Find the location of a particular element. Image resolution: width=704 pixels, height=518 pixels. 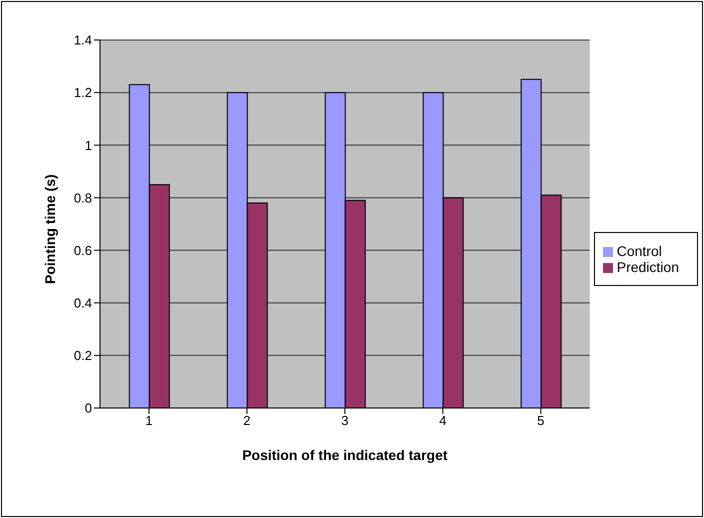

y-tick-label: 1.2 is located at coordinates (83, 92).